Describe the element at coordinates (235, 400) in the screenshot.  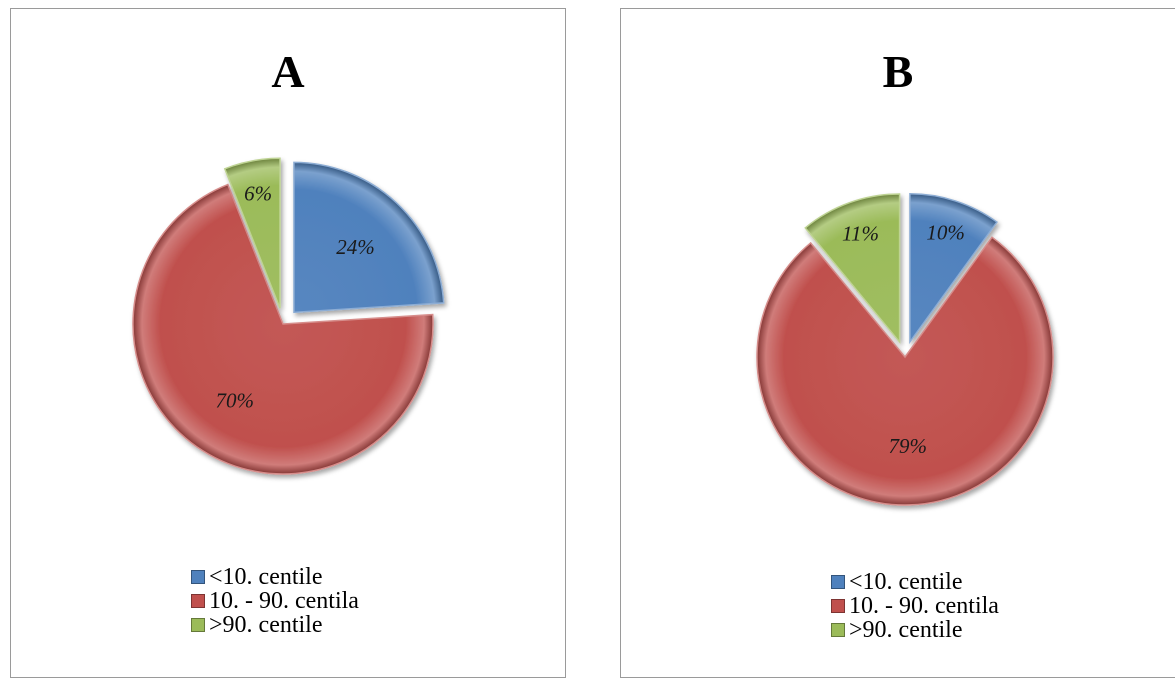
I see `data-label: 70%` at that location.